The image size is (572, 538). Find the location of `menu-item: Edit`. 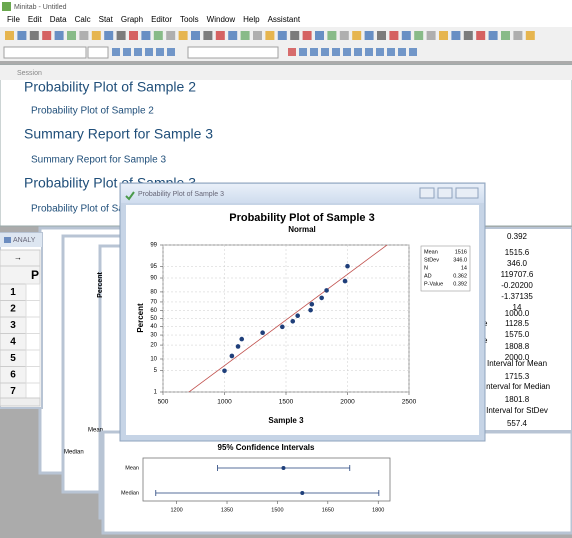

menu-item: Edit is located at coordinates (35, 19).